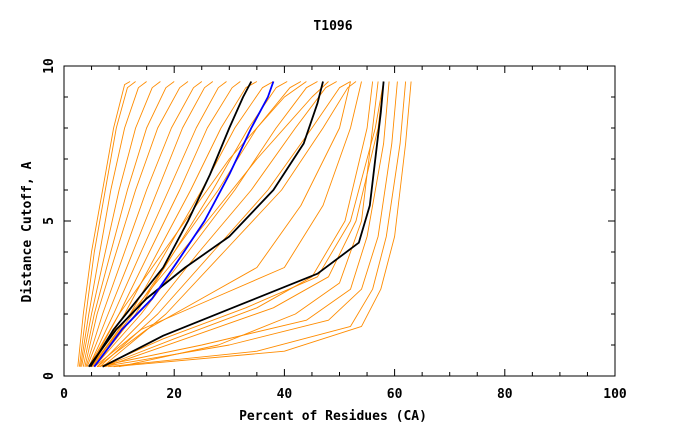 The image size is (680, 440). I want to click on x-tick-label: 60, so click(395, 394).